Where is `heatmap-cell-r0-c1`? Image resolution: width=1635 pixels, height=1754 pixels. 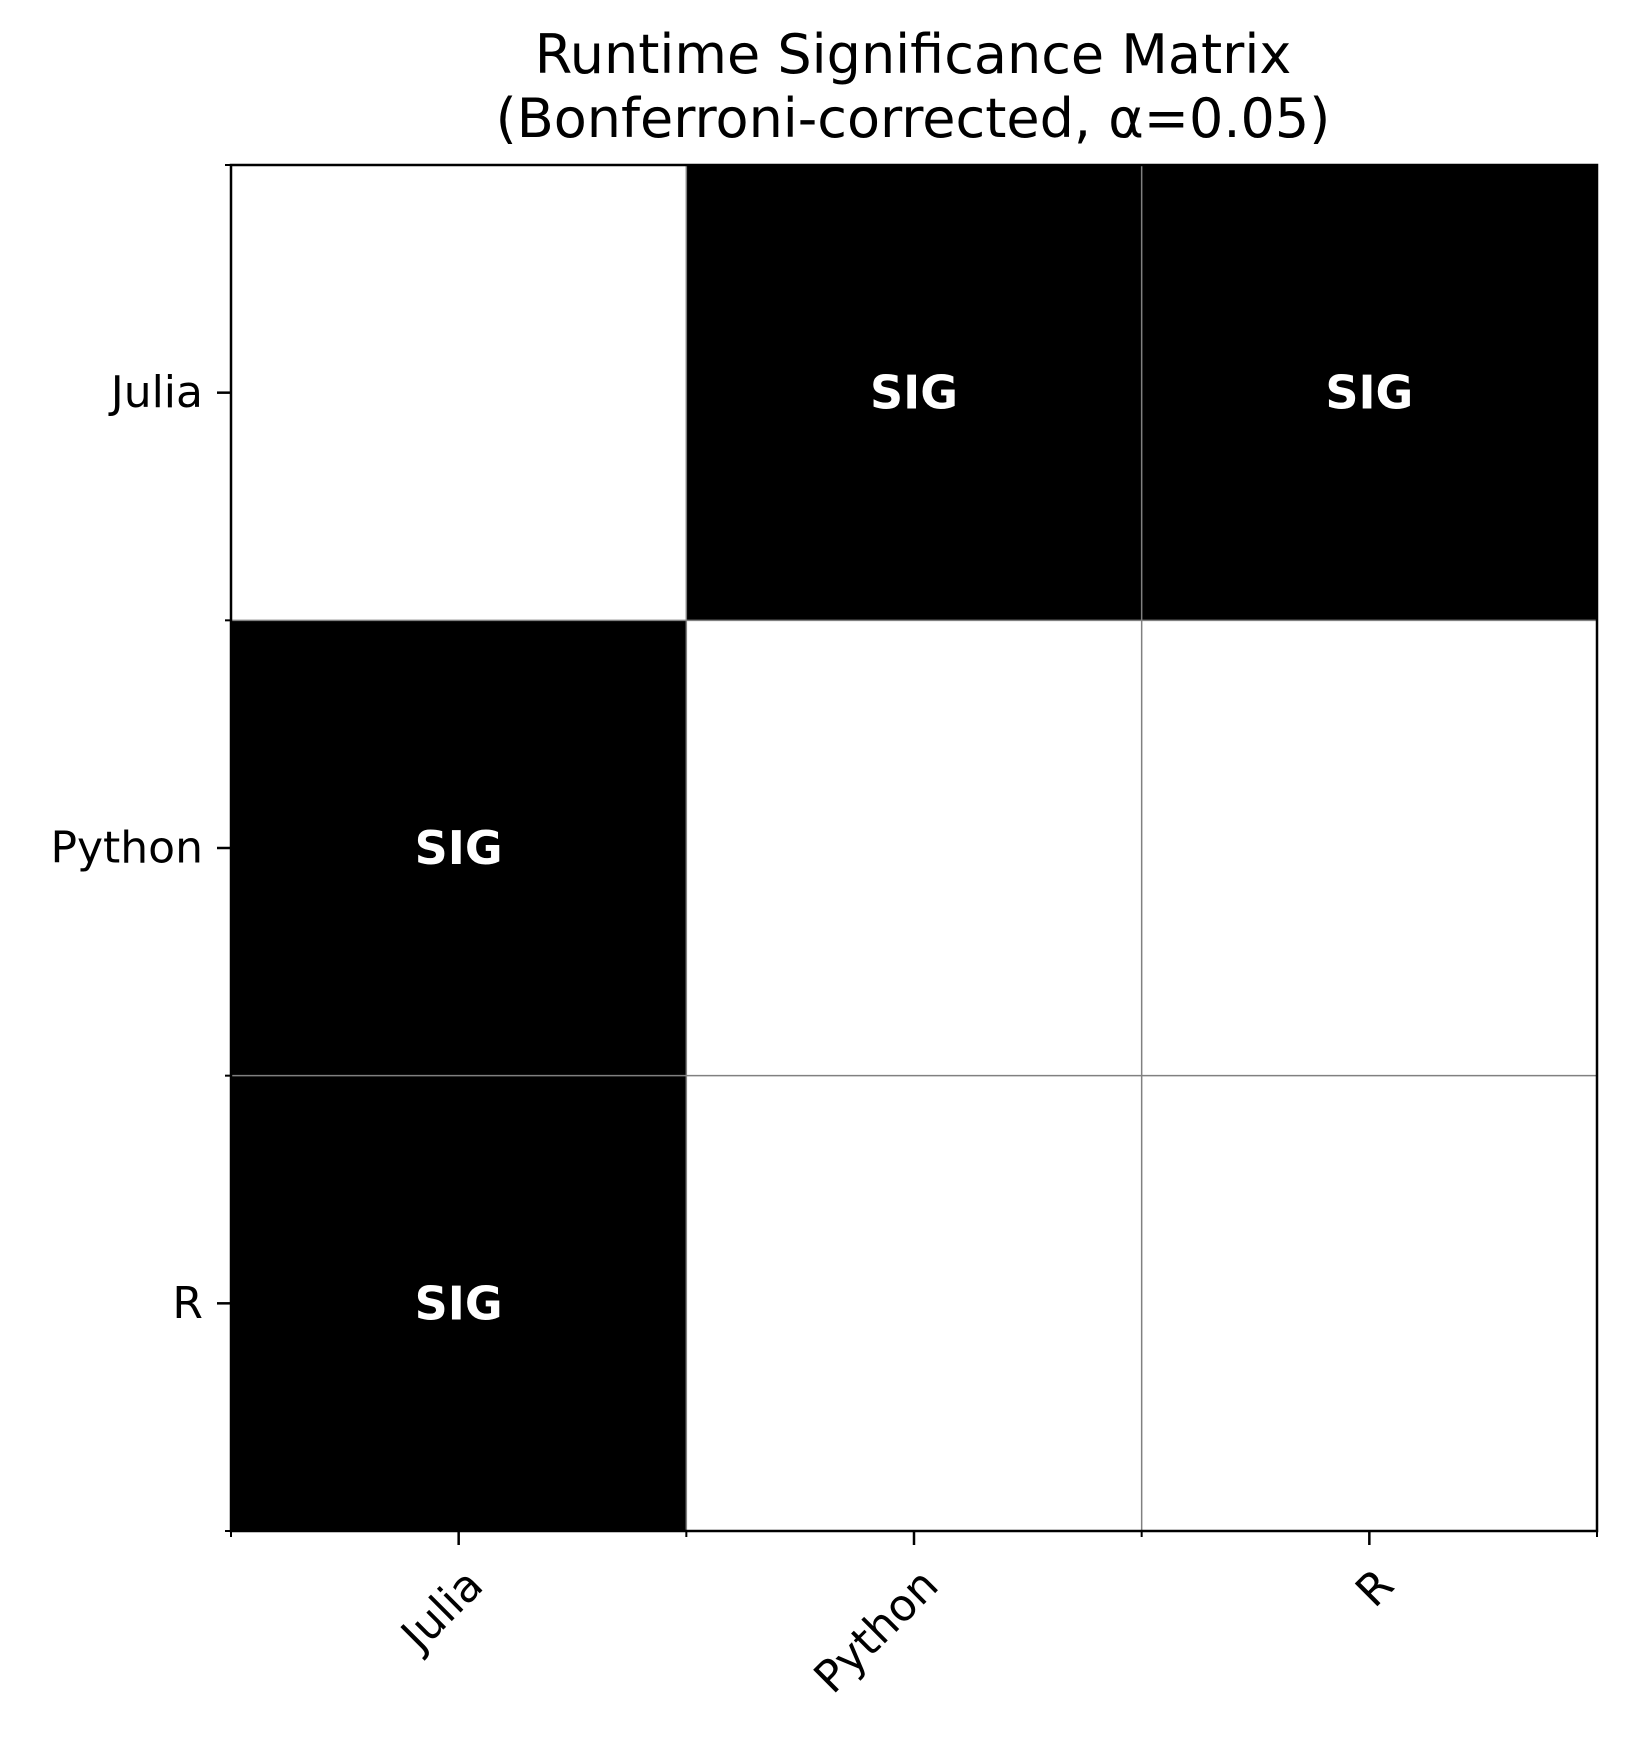 heatmap-cell-r0-c1 is located at coordinates (914, 393).